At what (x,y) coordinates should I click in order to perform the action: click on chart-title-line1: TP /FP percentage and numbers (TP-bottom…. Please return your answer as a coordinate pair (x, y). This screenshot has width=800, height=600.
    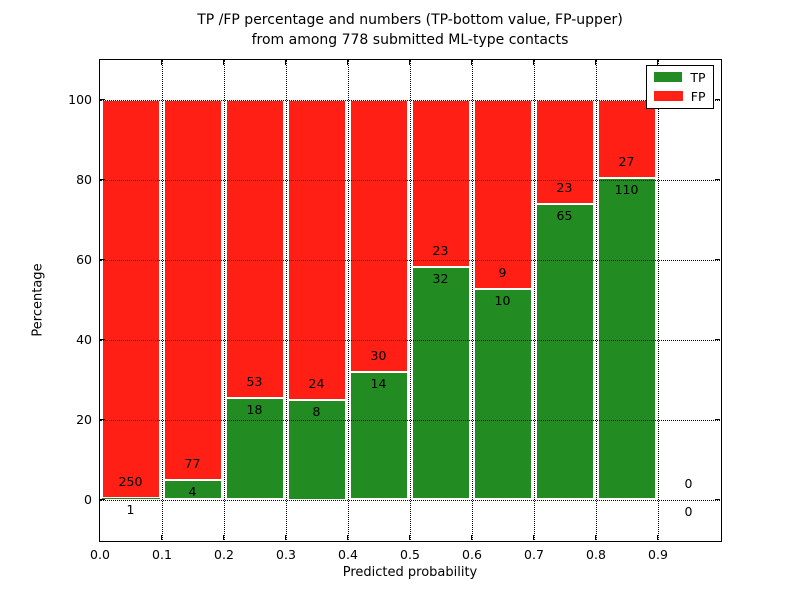
    Looking at the image, I should click on (410, 20).